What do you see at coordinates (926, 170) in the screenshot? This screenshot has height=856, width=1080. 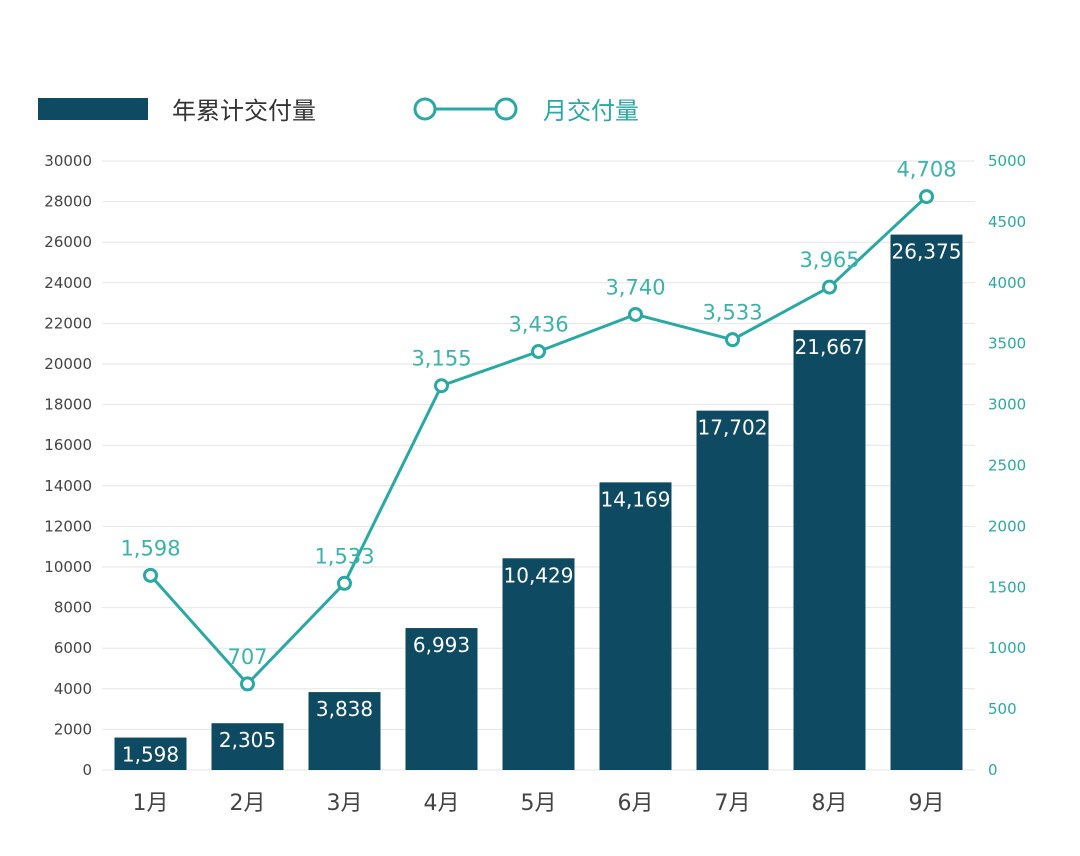 I see `line-value-label: 4,708` at bounding box center [926, 170].